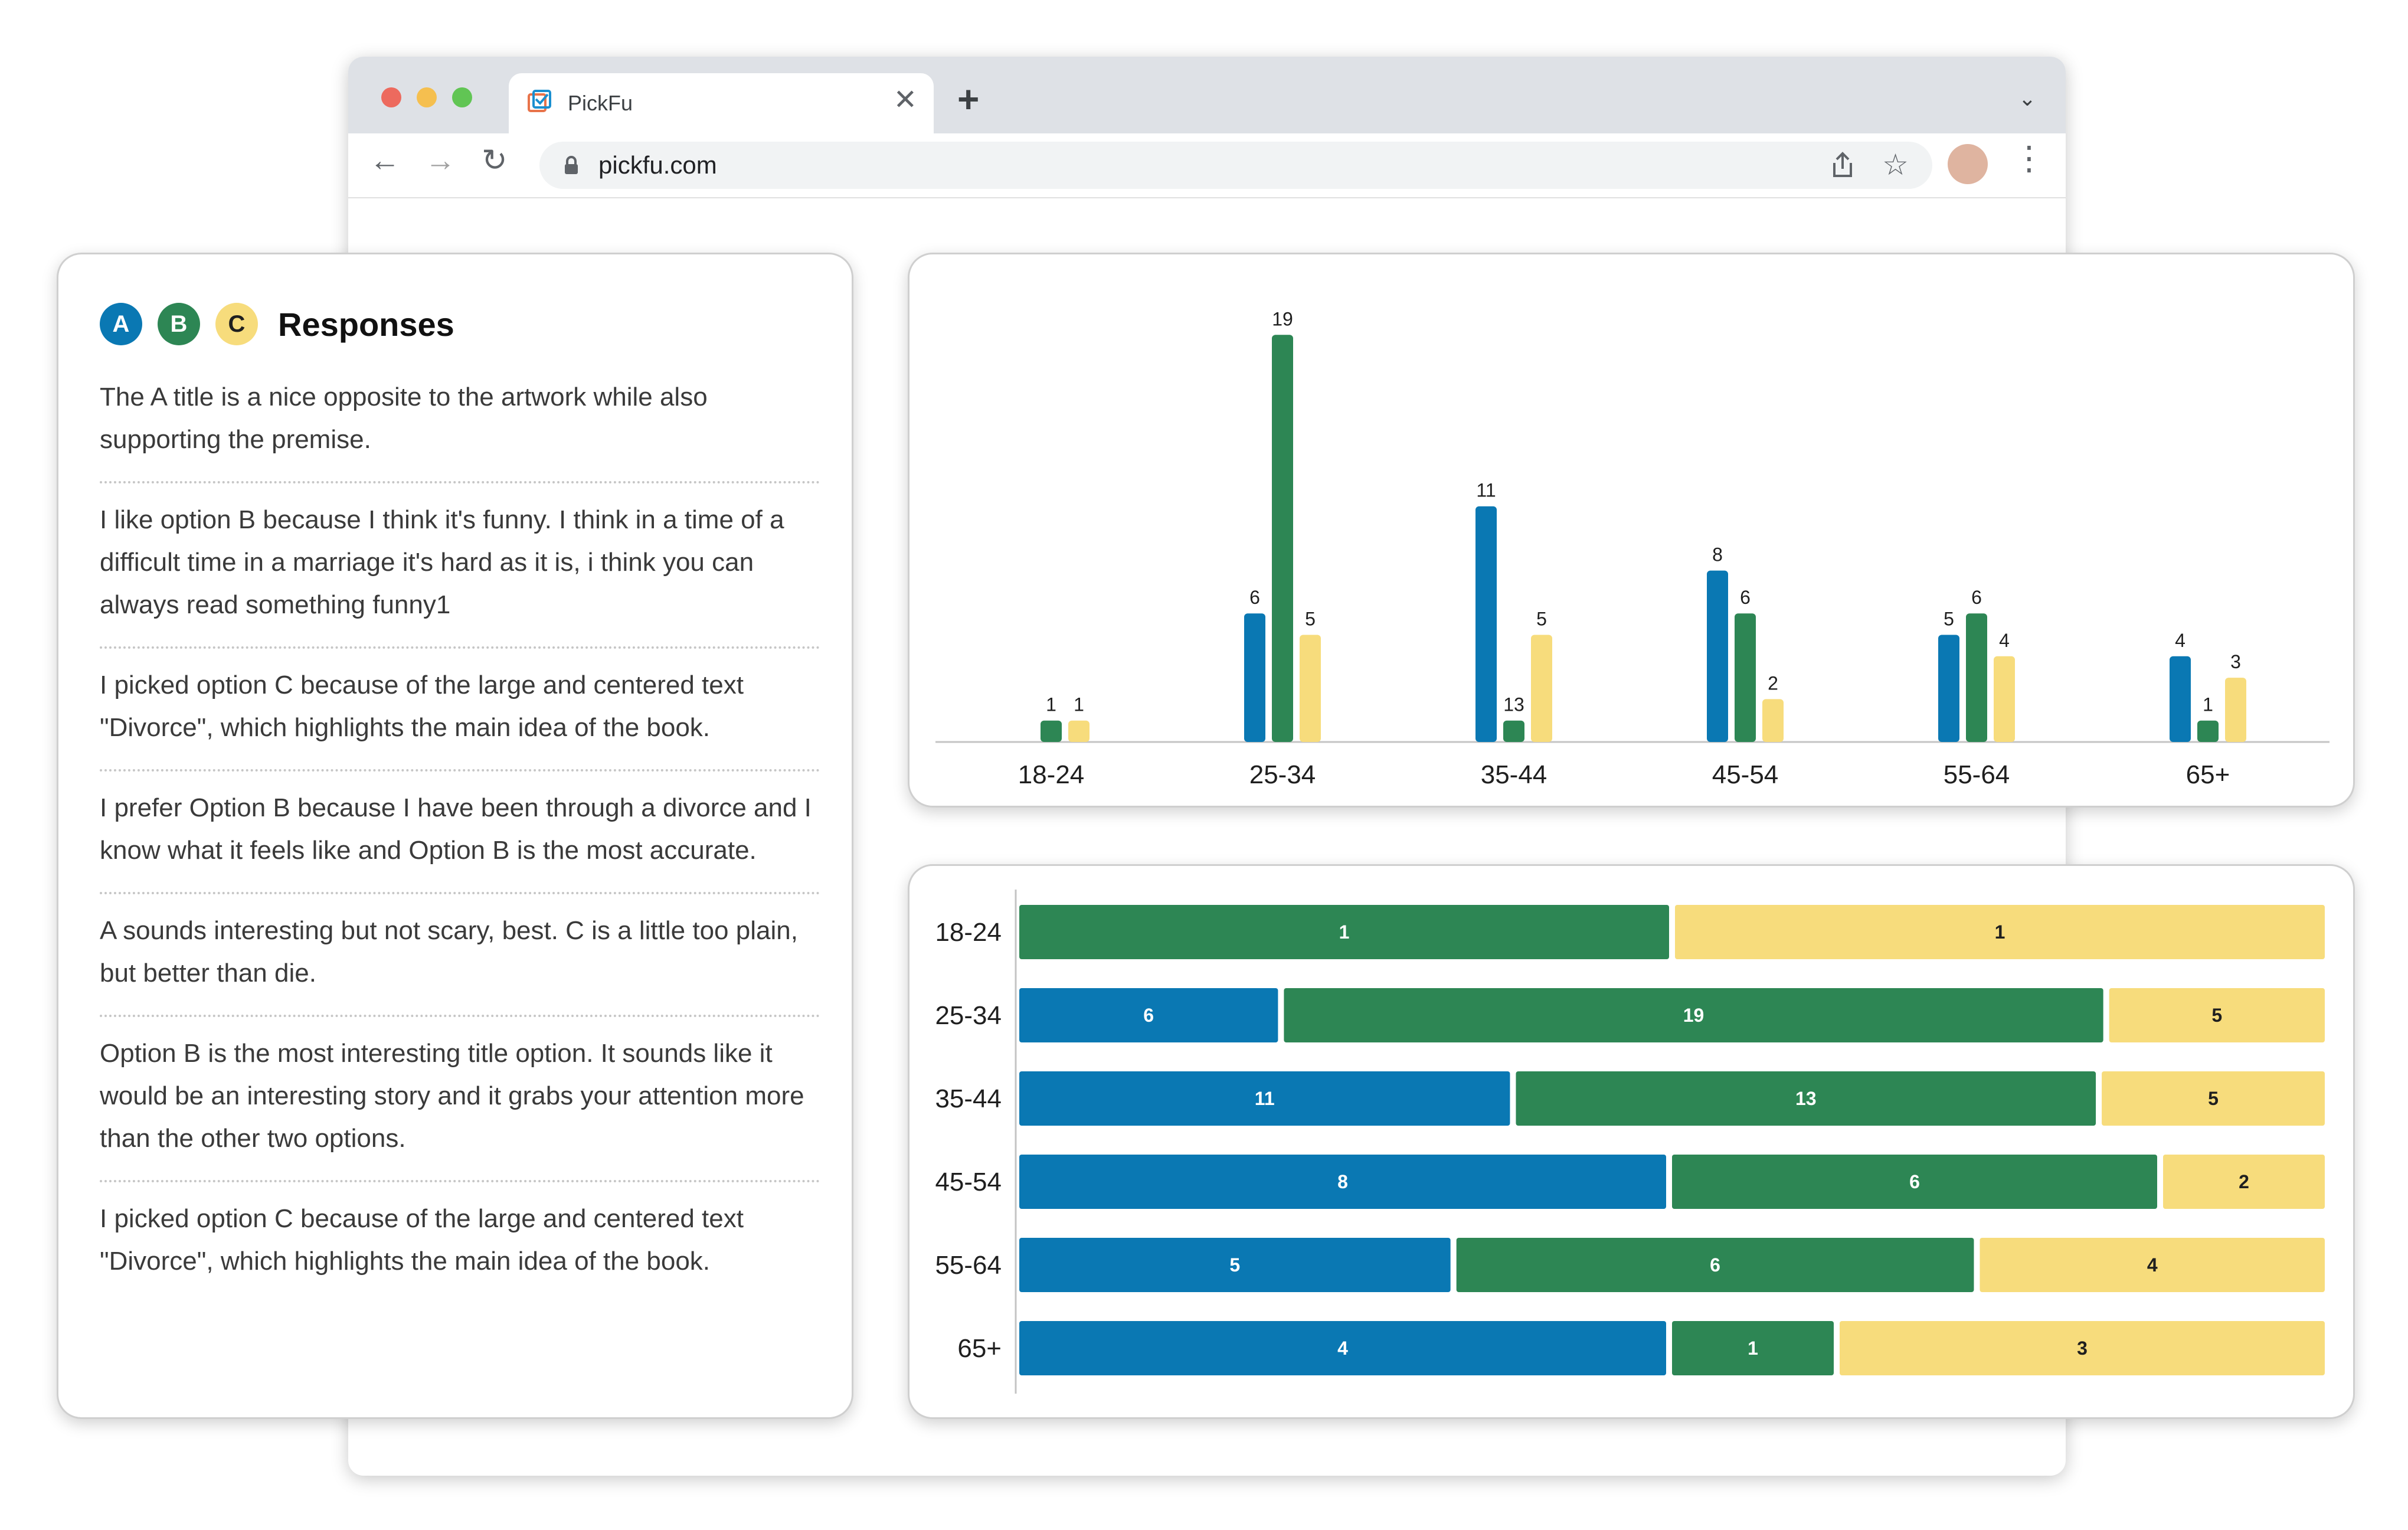  Describe the element at coordinates (968, 1182) in the screenshot. I see `y-tick-label: 45-54` at that location.